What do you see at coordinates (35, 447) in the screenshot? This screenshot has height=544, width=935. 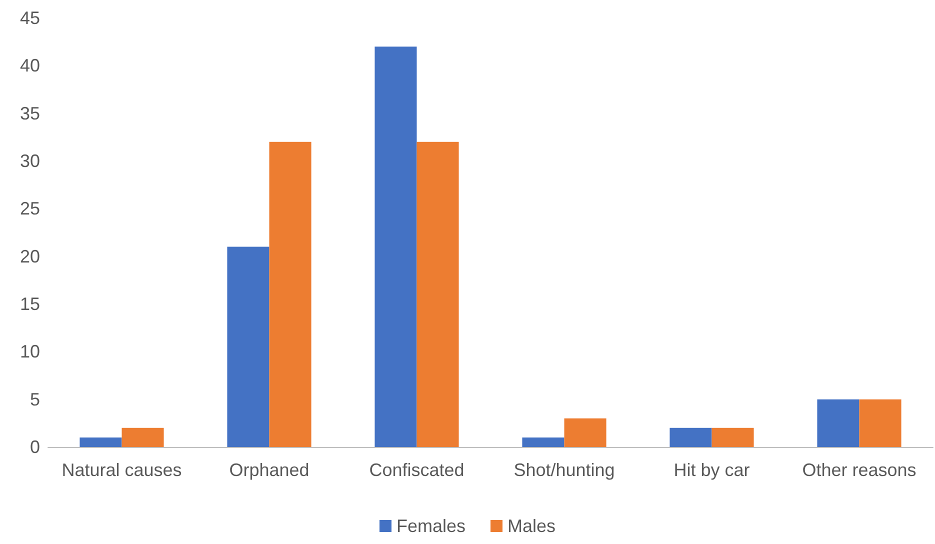 I see `y-tick-label: 0` at bounding box center [35, 447].